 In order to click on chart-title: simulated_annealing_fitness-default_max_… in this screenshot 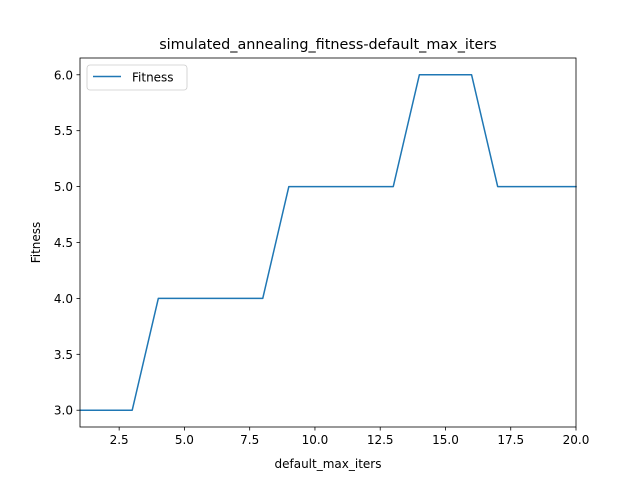, I will do `click(328, 45)`.